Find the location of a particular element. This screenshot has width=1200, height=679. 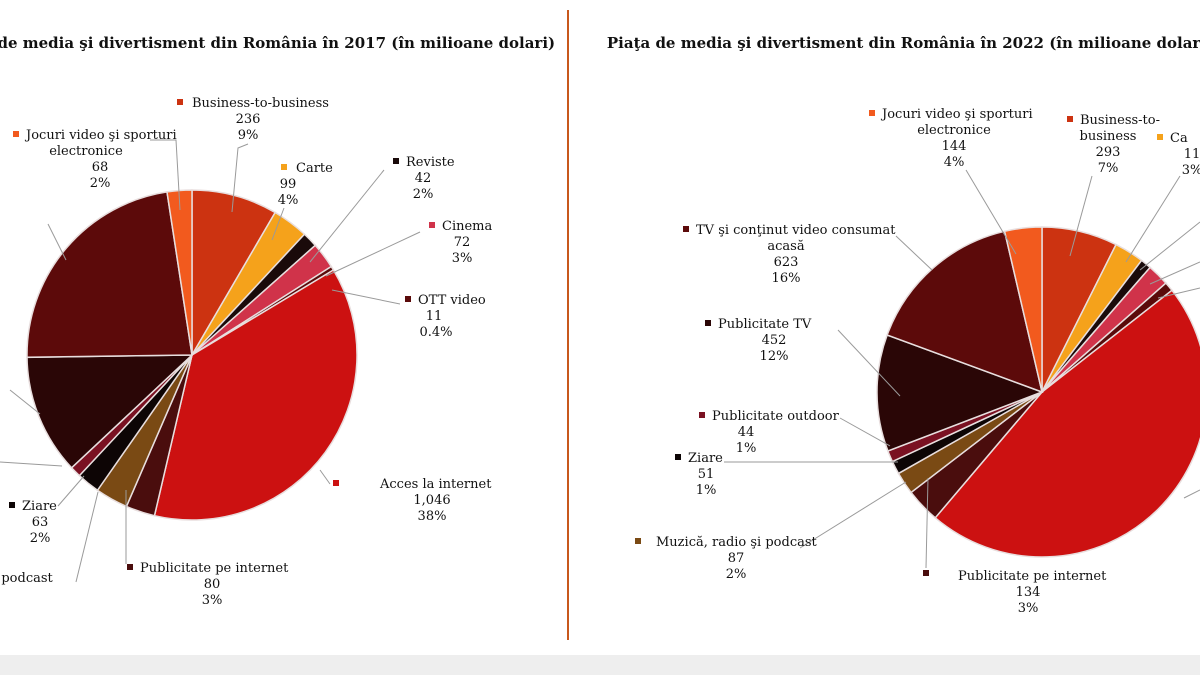

data-label-carte-value: 11 is located at coordinates (1192, 154).